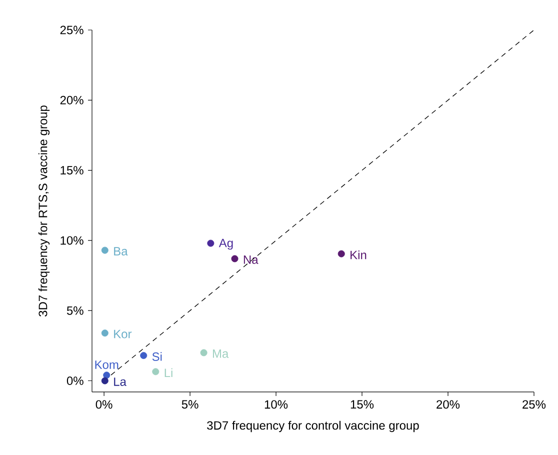  What do you see at coordinates (362, 404) in the screenshot?
I see `x-tick-label: 15%` at bounding box center [362, 404].